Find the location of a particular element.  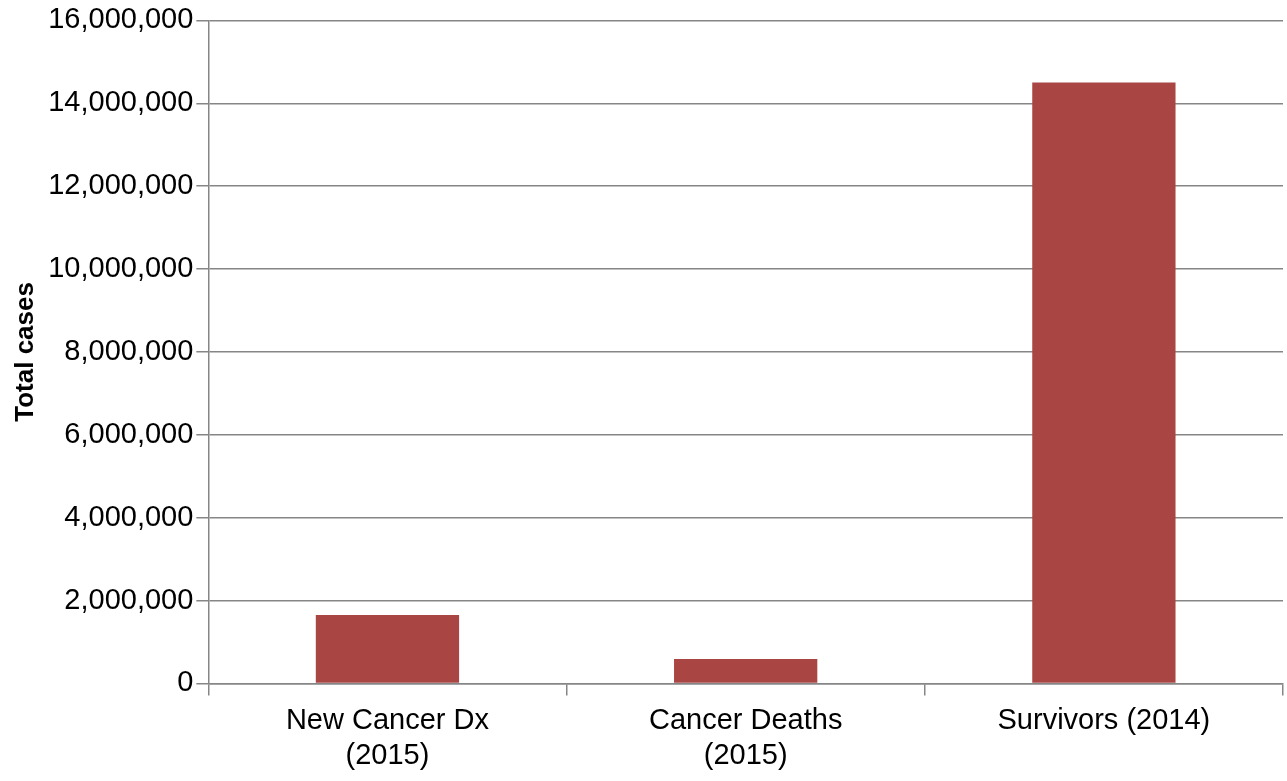

x-tick-label: Cancer Deaths (2015) is located at coordinates (745, 736).